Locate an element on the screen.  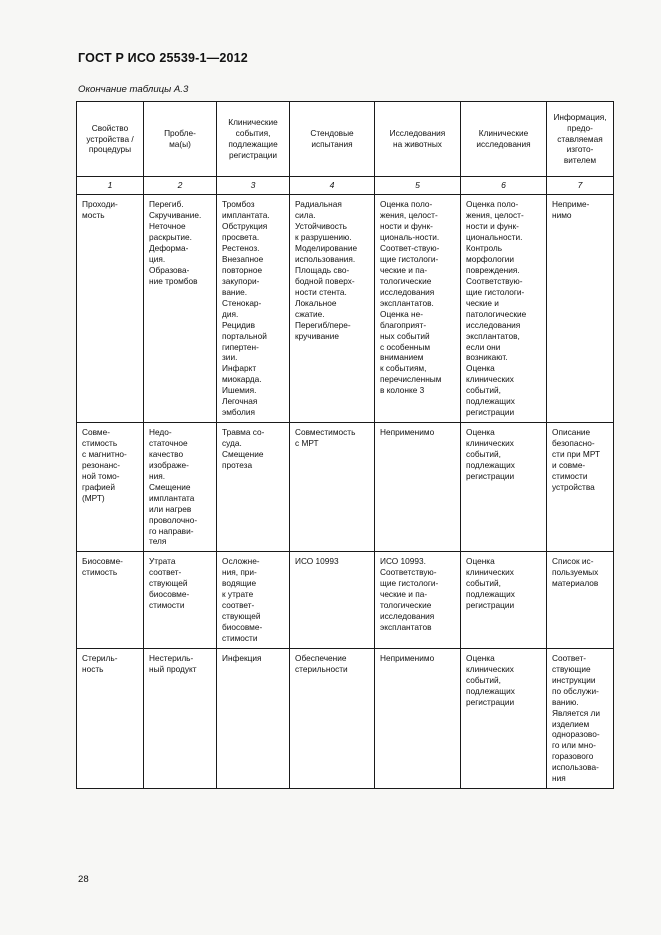
column-number-2: 2 is located at coordinates (180, 185).